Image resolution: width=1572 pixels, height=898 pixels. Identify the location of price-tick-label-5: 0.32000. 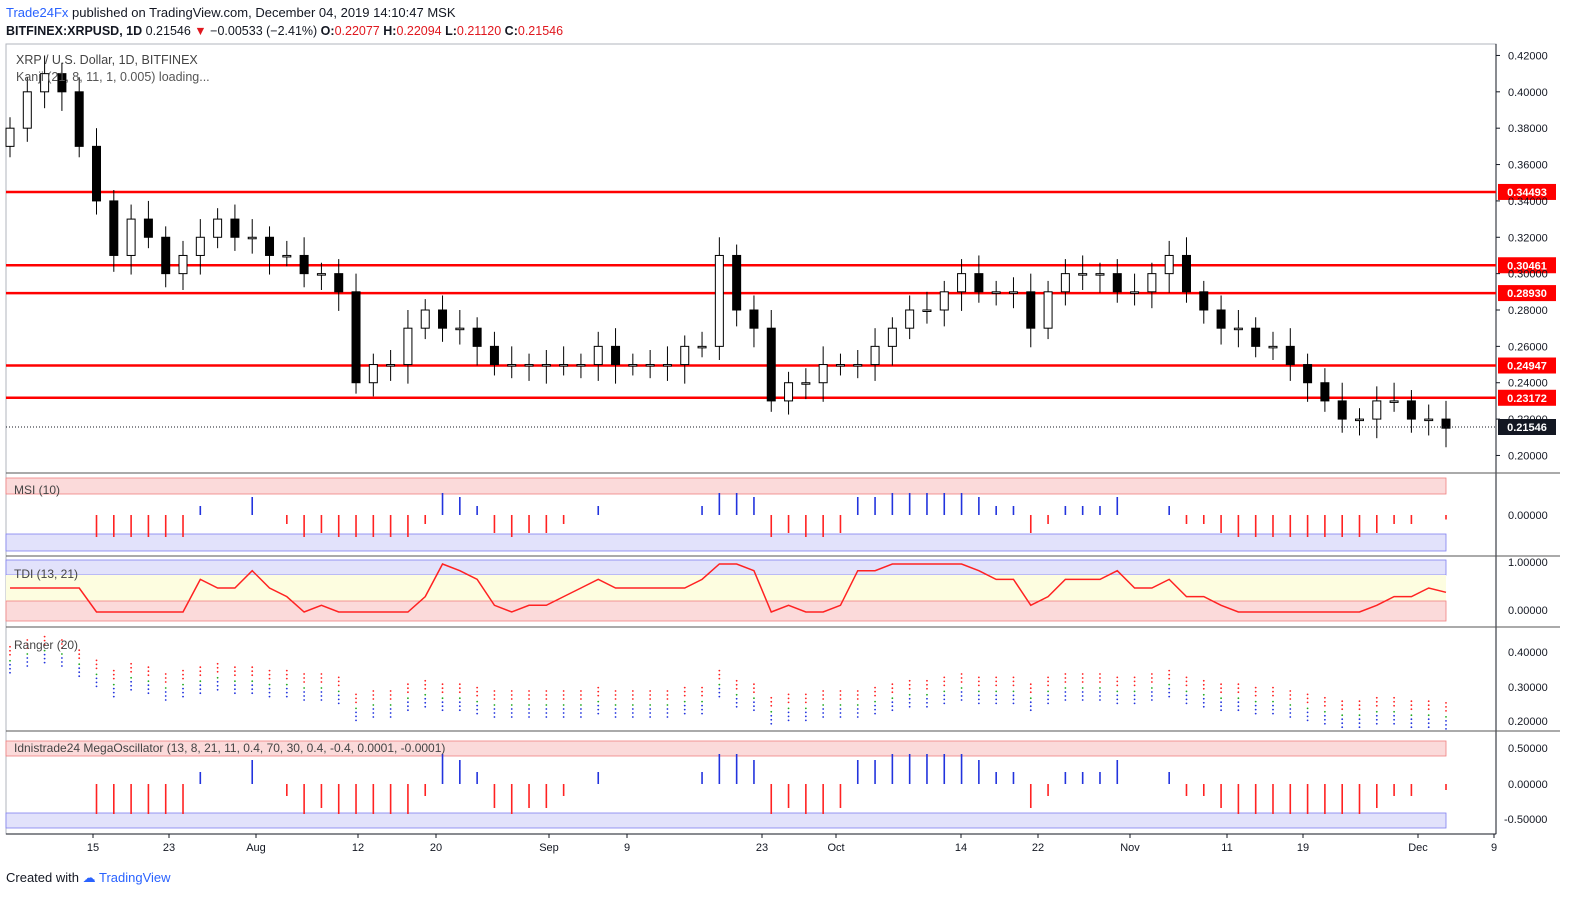
(1528, 238).